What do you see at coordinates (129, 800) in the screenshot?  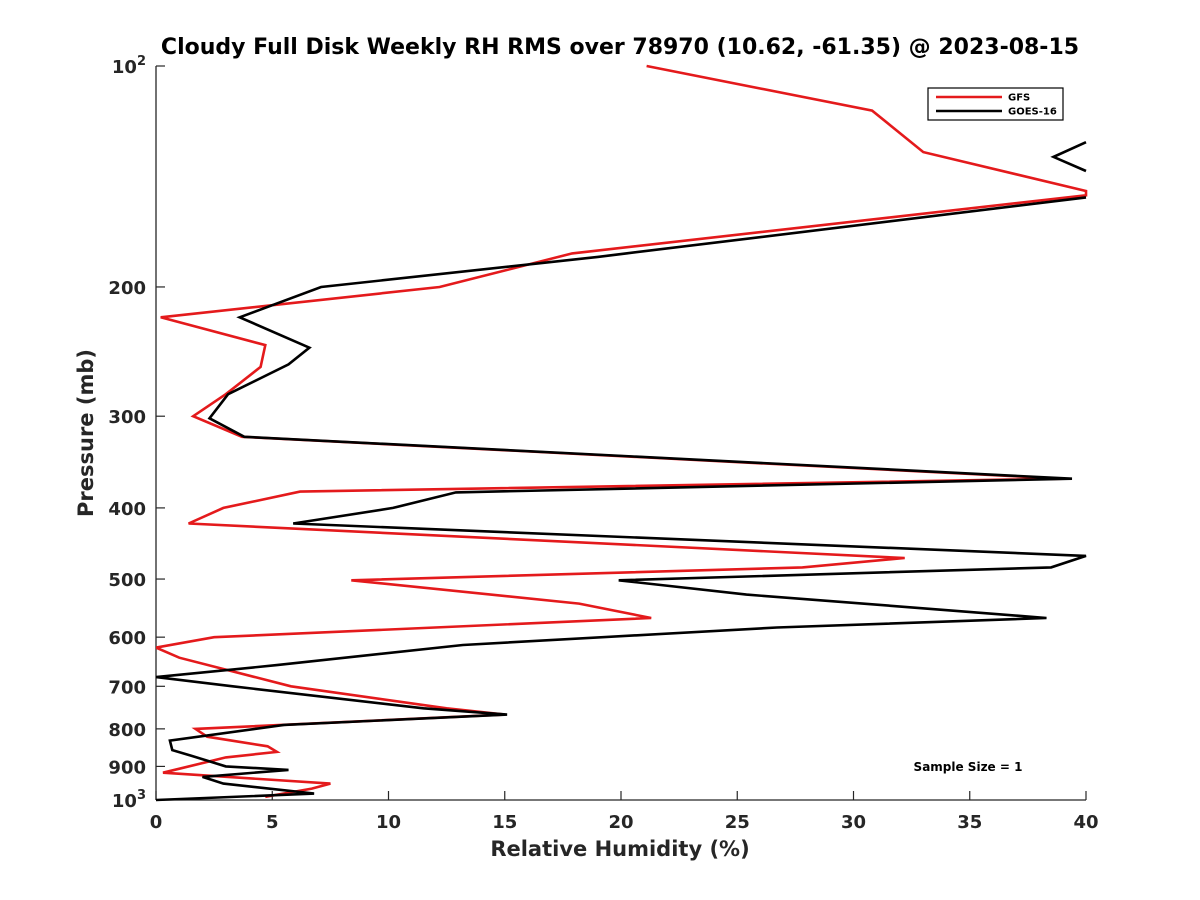 I see `y-tick-label-1000: 10³` at bounding box center [129, 800].